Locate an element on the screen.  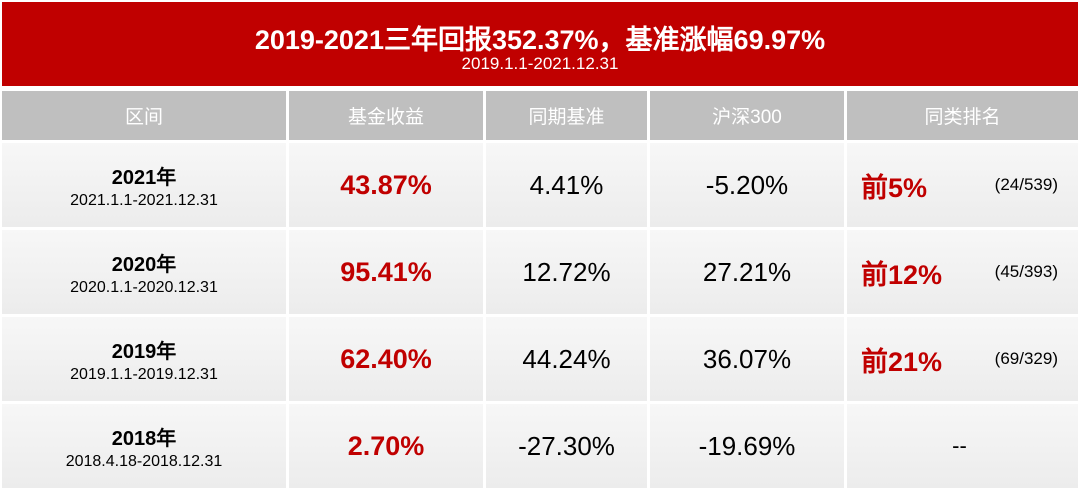
period: 2021年 is located at coordinates (144, 177).